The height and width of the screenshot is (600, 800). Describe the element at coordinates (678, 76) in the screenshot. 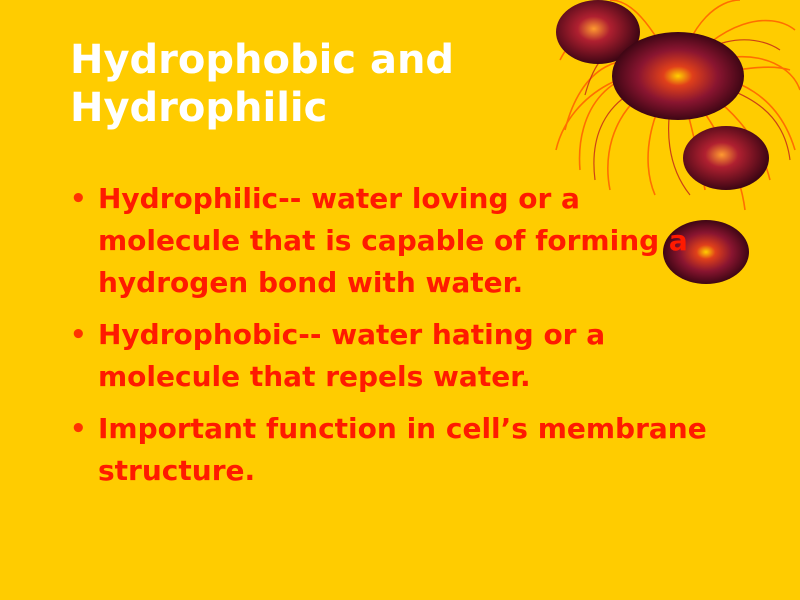

I see `sphere-large` at that location.